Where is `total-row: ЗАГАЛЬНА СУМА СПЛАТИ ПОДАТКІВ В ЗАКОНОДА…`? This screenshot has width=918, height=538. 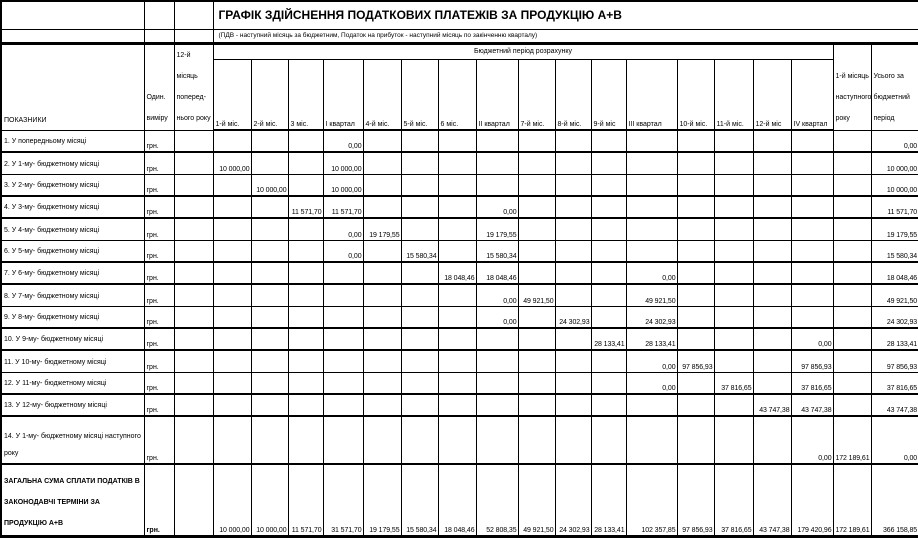
total-row: ЗАГАЛЬНА СУМА СПЛАТИ ПОДАТКІВ В ЗАКОНОДА… is located at coordinates (459, 500).